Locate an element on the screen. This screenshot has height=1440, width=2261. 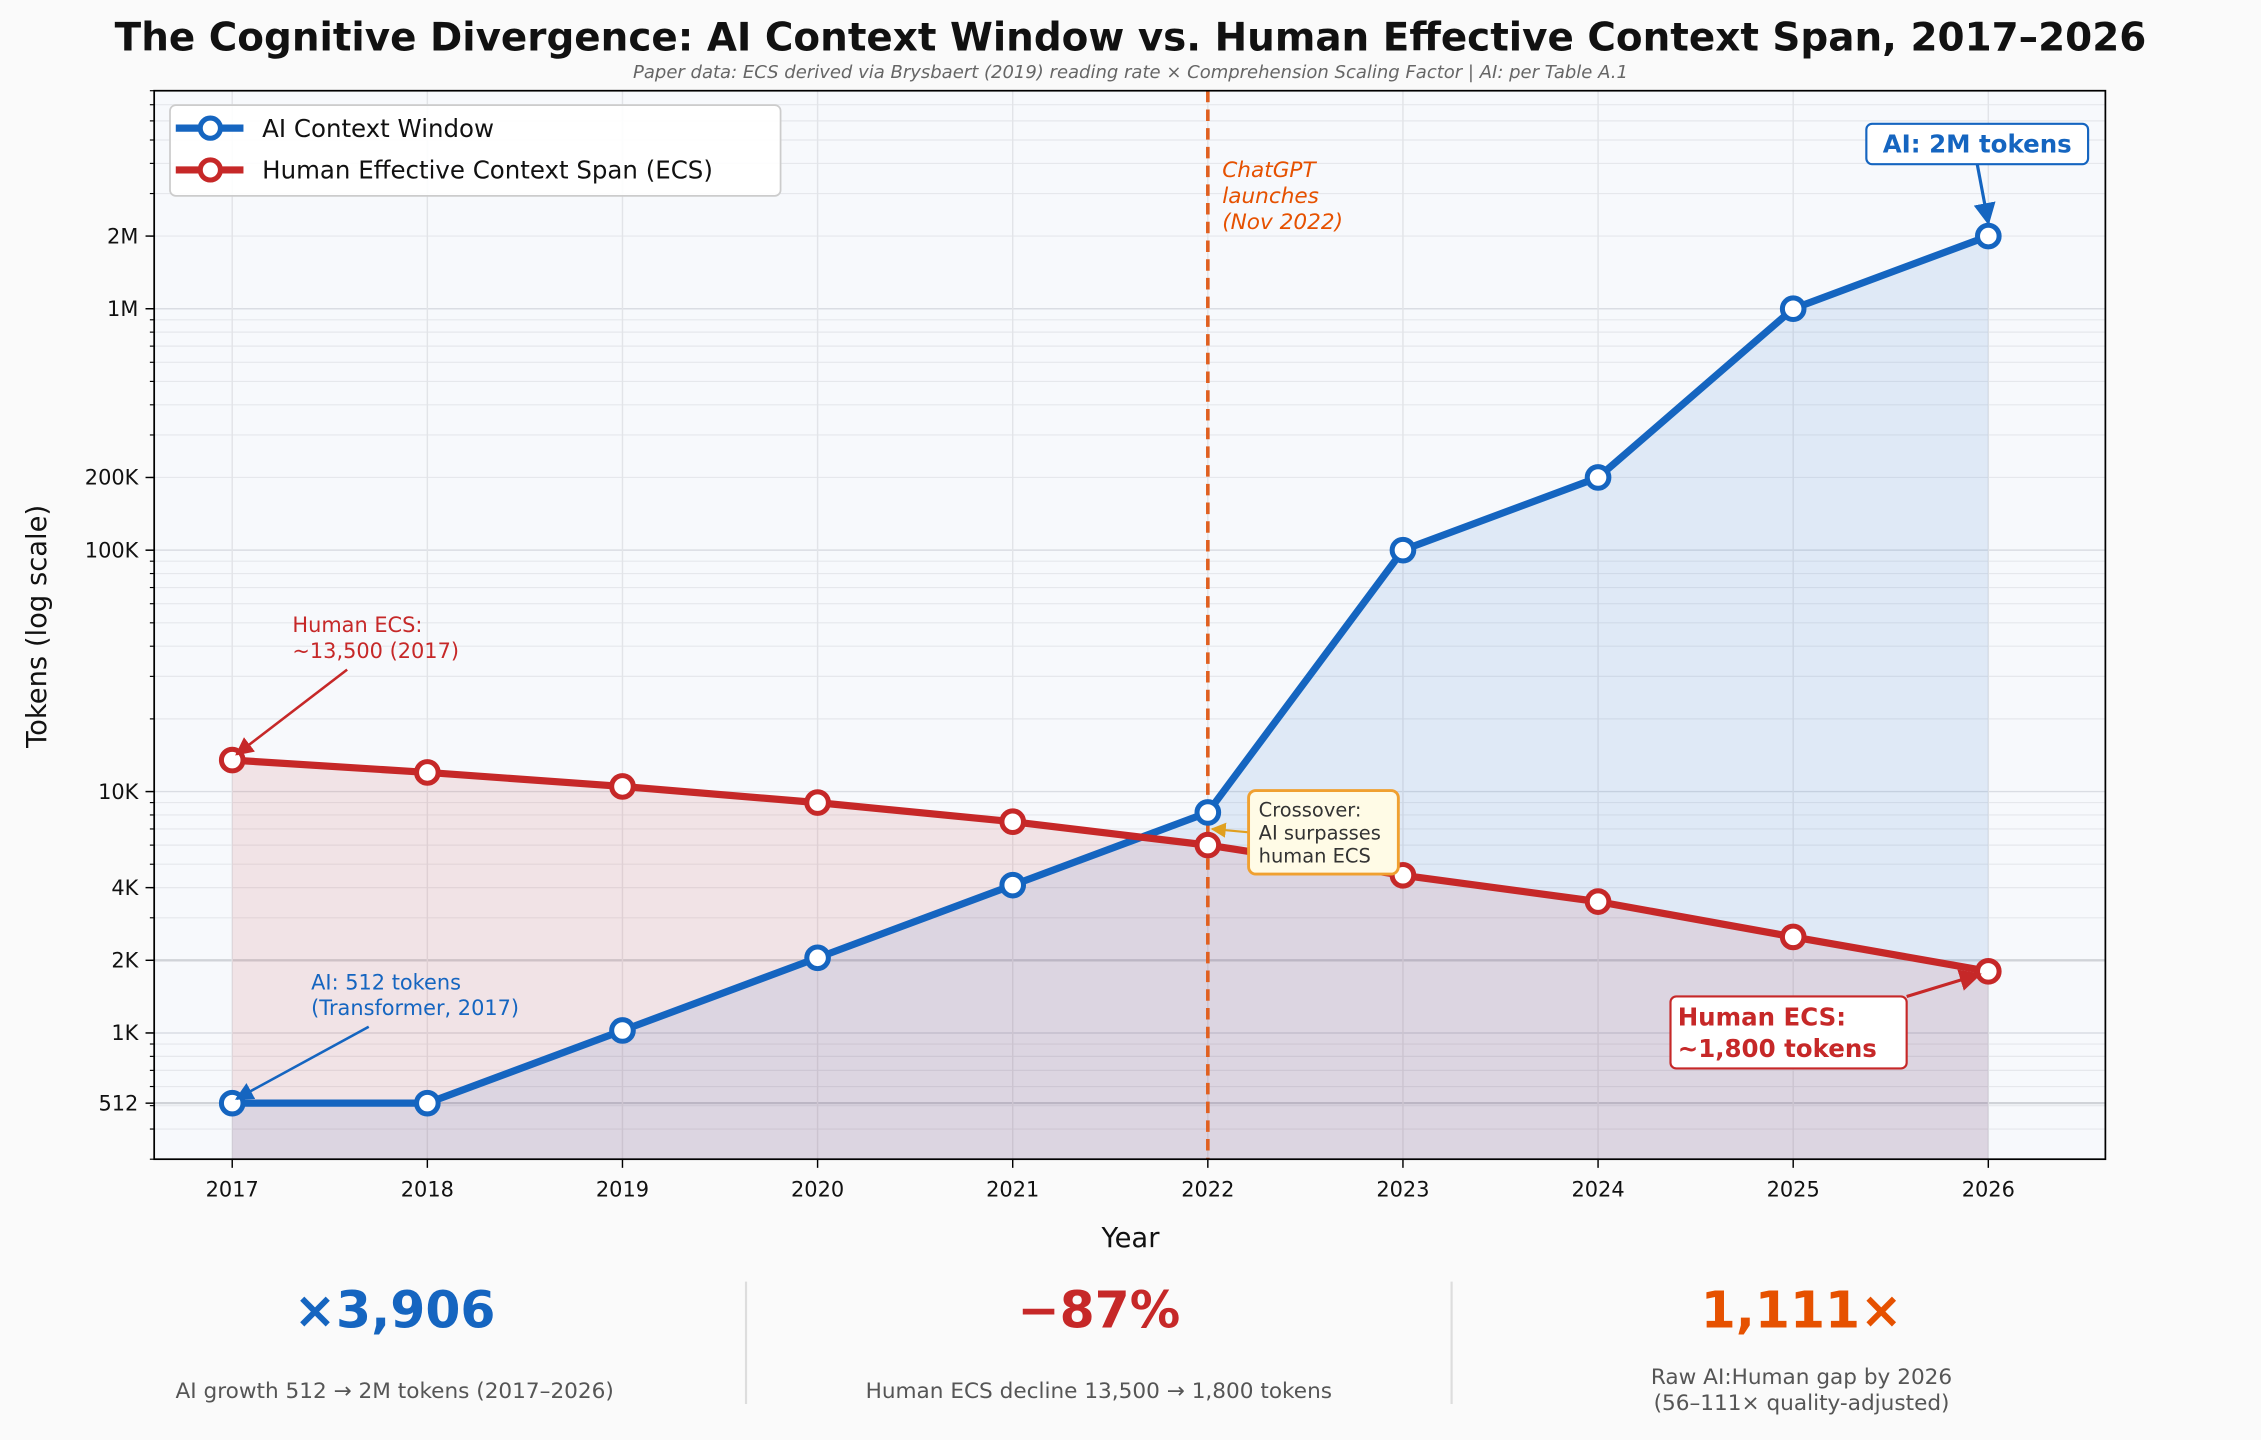
y-tick-label: 1K is located at coordinates (125, 1033).